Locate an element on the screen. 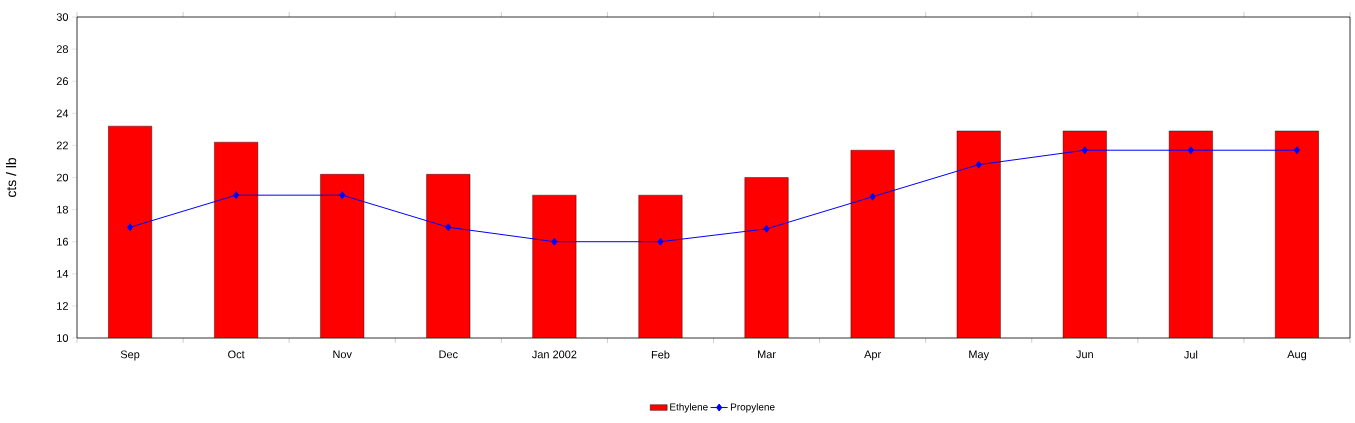 This screenshot has height=423, width=1355. x-tick-label: Jun is located at coordinates (1084, 354).